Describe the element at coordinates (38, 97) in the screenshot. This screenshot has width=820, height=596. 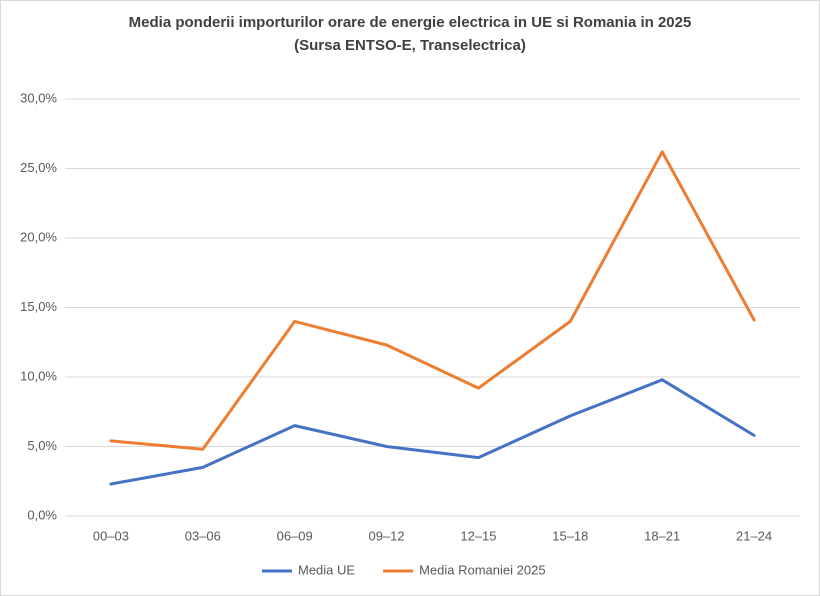
I see `y-tick-label: 30,0%` at that location.